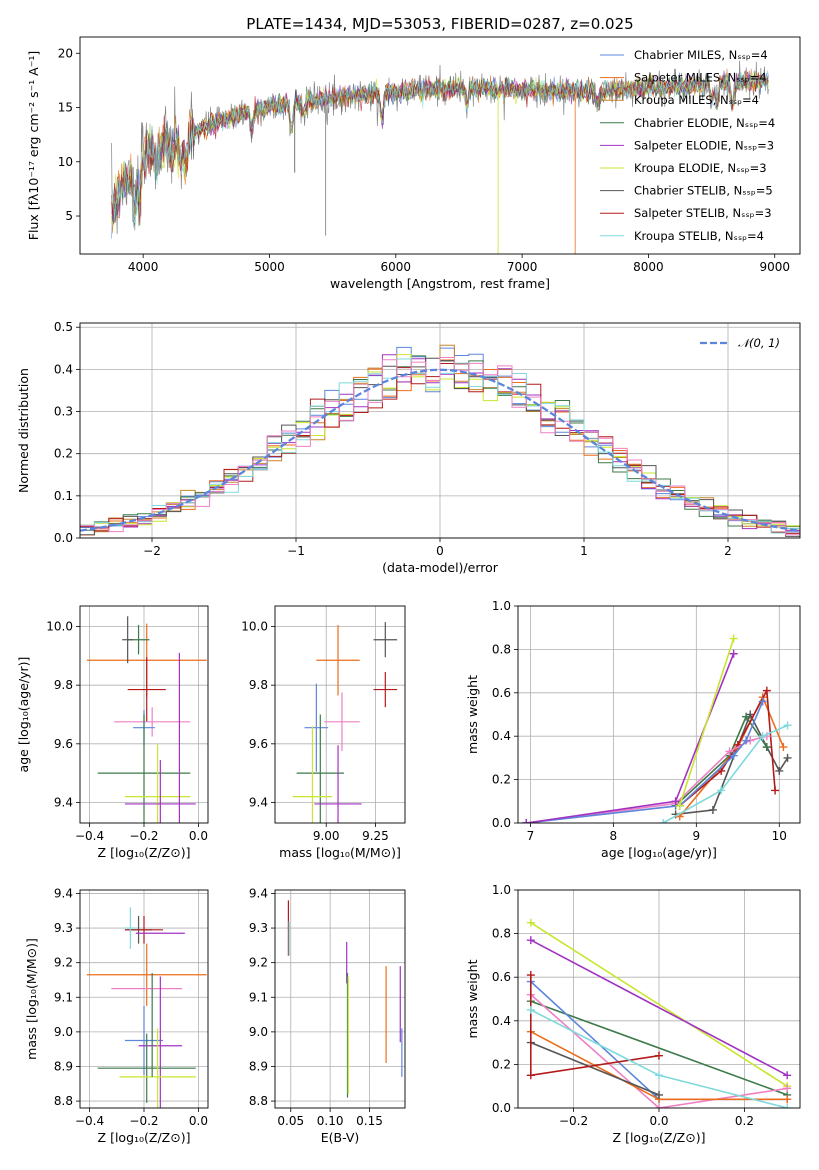  Describe the element at coordinates (369, 1121) in the screenshot. I see `x-tick-label: 0.15` at that location.